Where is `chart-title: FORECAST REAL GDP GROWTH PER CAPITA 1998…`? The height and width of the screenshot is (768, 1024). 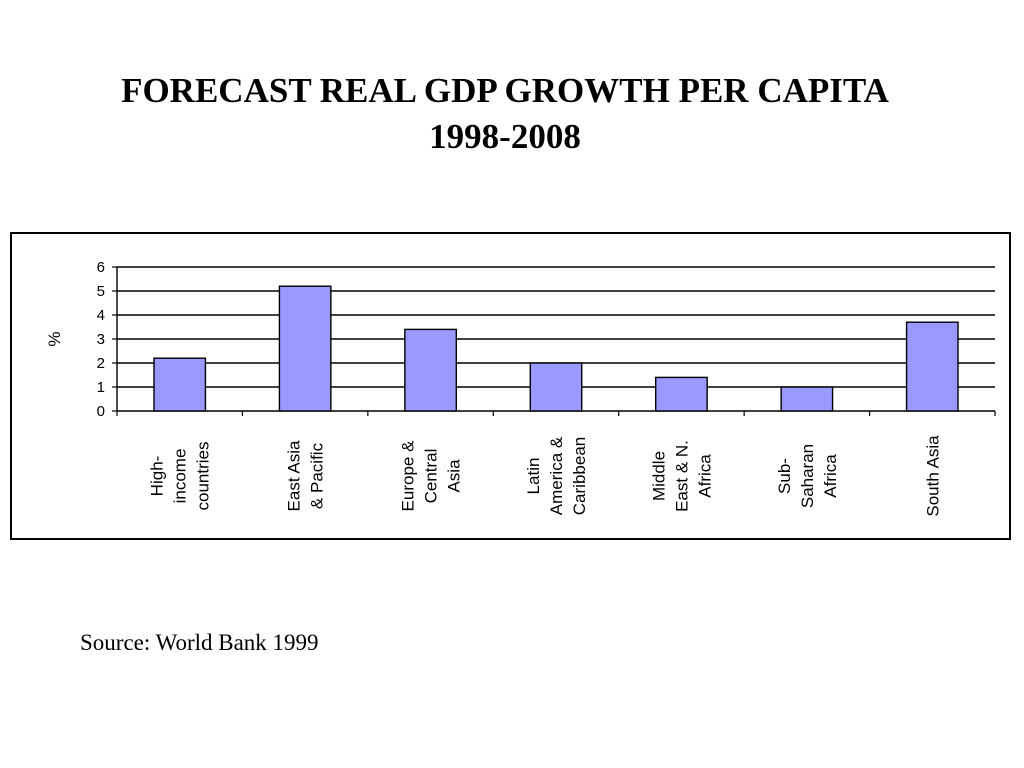 chart-title: FORECAST REAL GDP GROWTH PER CAPITA 1998… is located at coordinates (505, 114).